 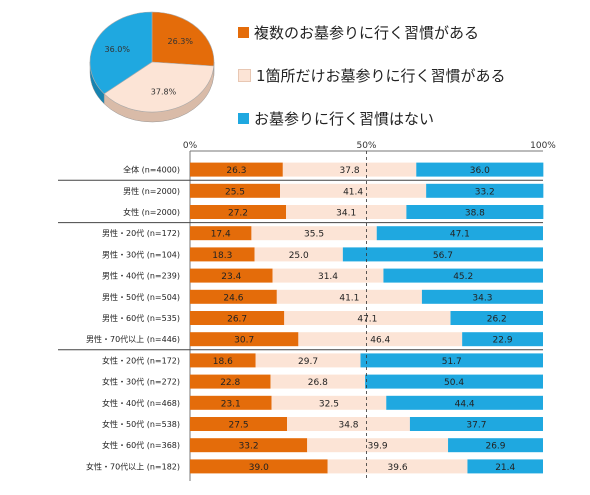 I want to click on bar-label-14-2: 21.4, so click(x=505, y=468).